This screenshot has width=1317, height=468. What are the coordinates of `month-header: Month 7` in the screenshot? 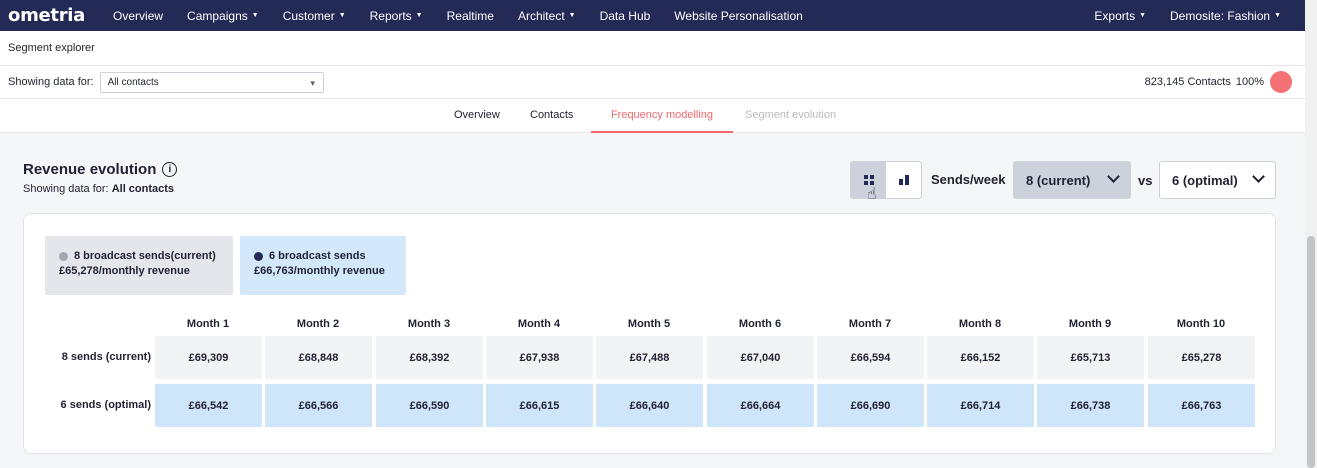 It's located at (870, 324).